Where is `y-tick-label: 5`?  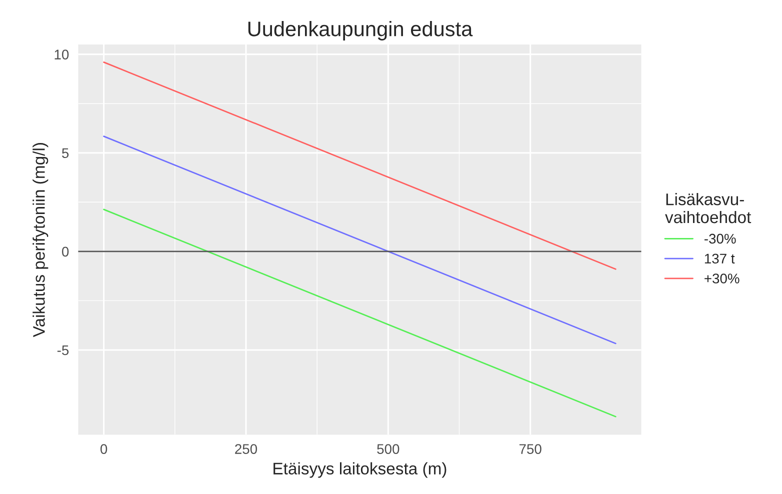 y-tick-label: 5 is located at coordinates (65, 153).